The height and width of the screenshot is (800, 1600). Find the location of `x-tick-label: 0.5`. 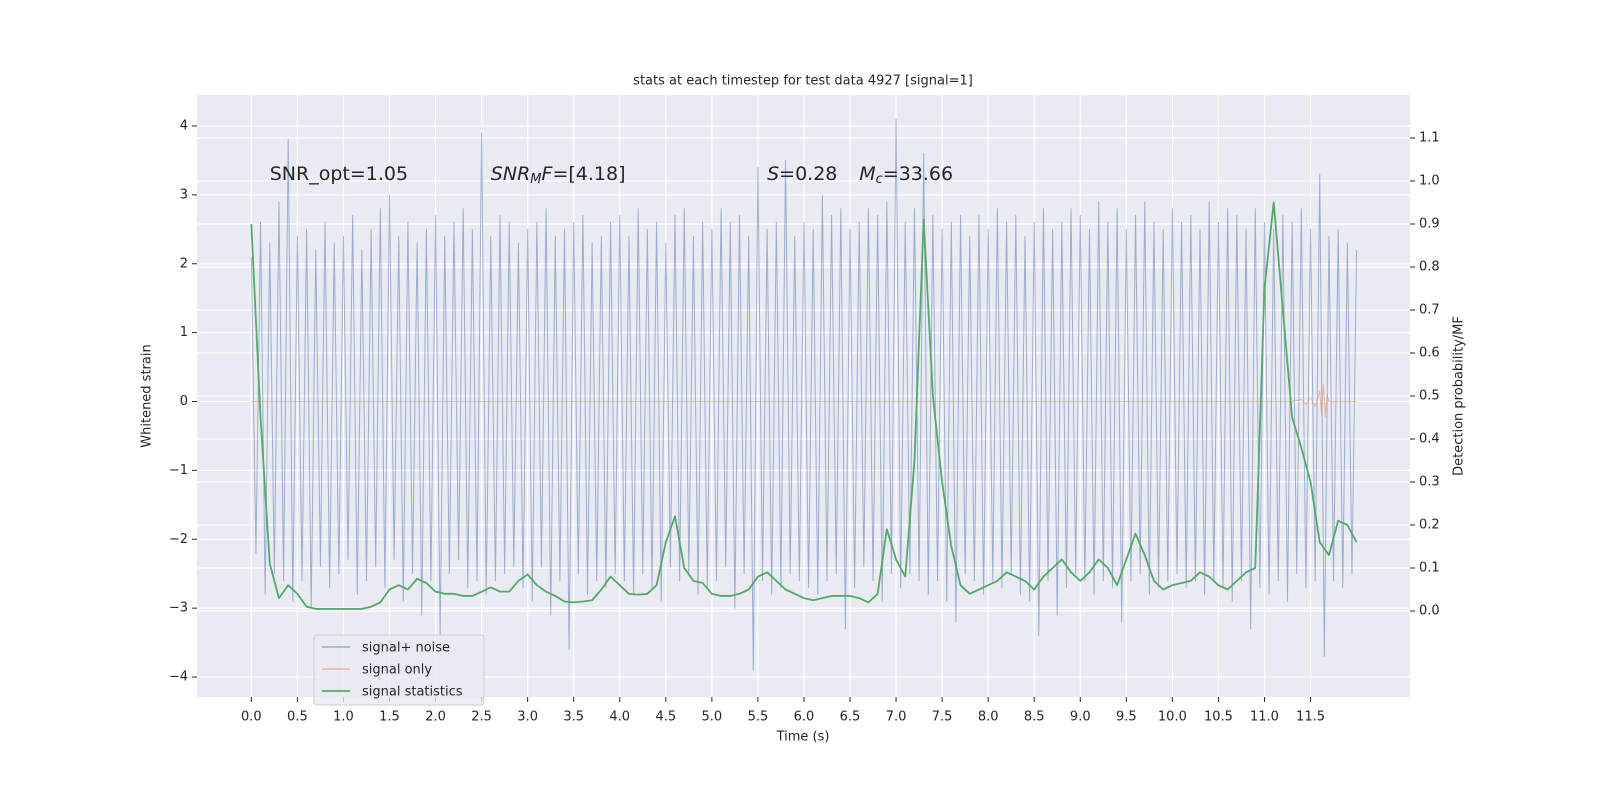

x-tick-label: 0.5 is located at coordinates (297, 717).